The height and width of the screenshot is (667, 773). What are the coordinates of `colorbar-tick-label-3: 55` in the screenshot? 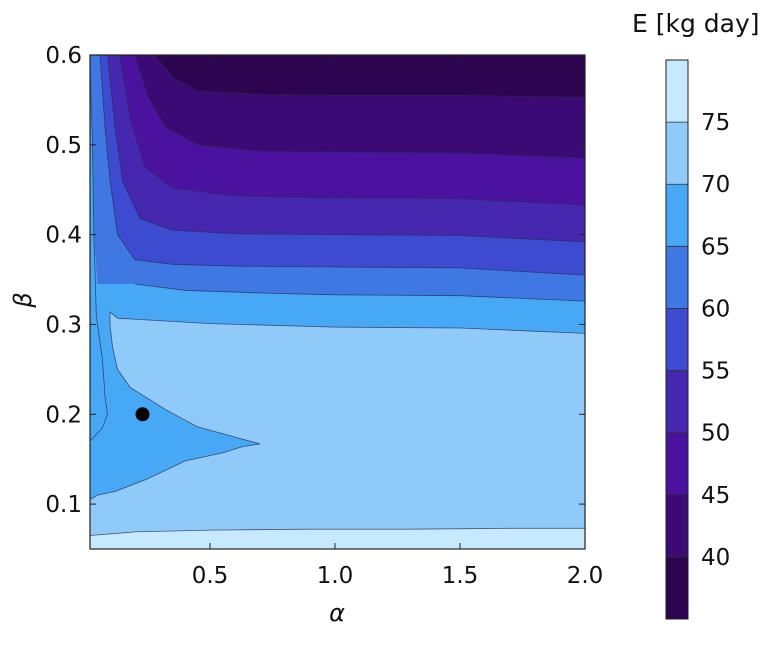 It's located at (715, 372).